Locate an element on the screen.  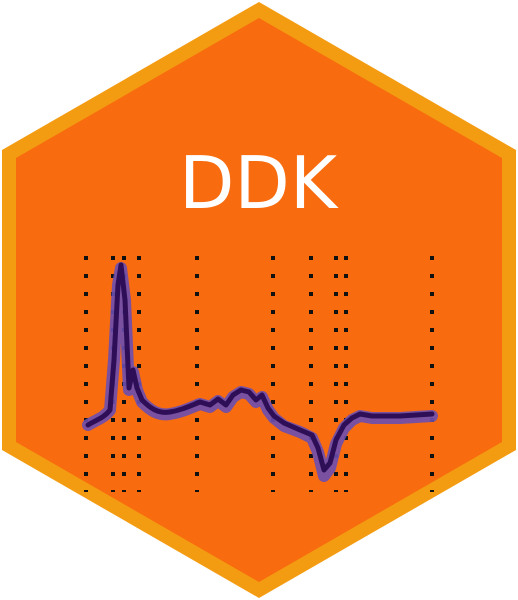
logo-title: DDK is located at coordinates (259, 183).